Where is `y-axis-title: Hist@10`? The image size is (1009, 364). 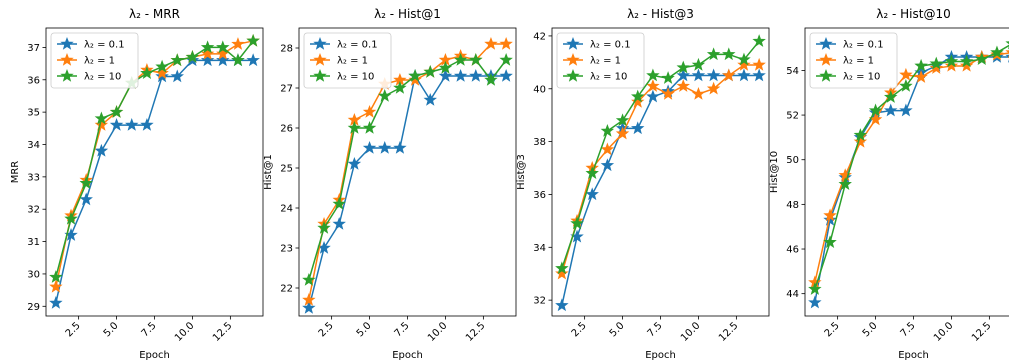 y-axis-title: Hist@10 is located at coordinates (774, 172).